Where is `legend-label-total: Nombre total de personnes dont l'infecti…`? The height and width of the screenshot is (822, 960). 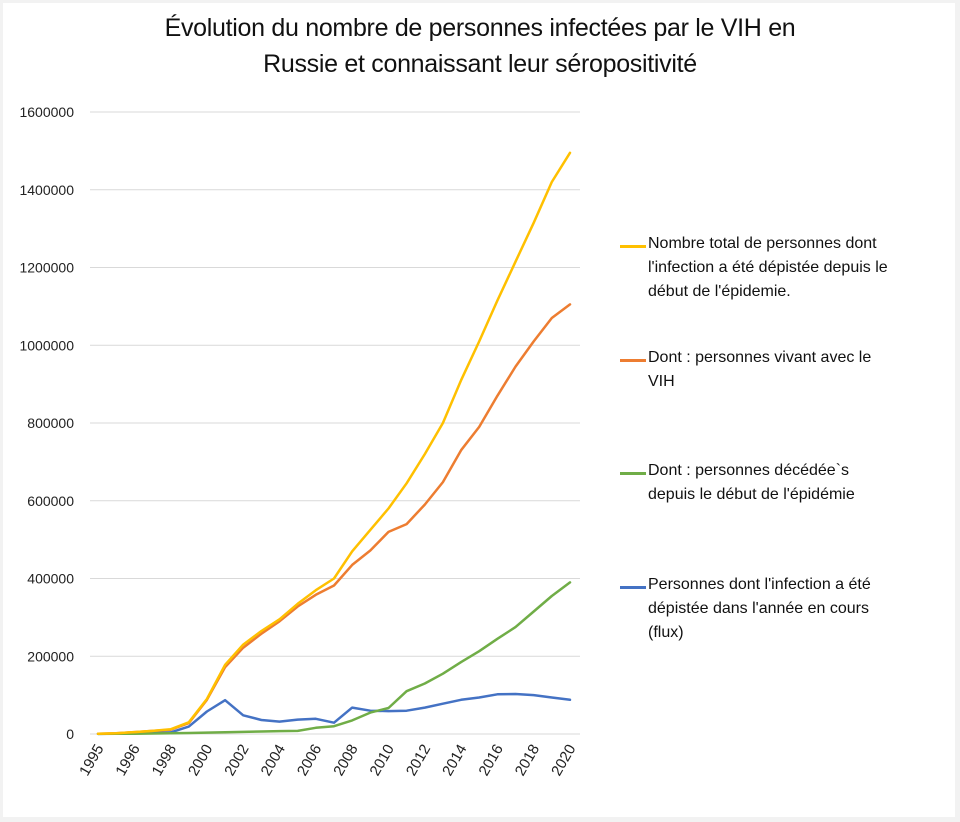 legend-label-total: Nombre total de personnes dont l'infecti… is located at coordinates (768, 267).